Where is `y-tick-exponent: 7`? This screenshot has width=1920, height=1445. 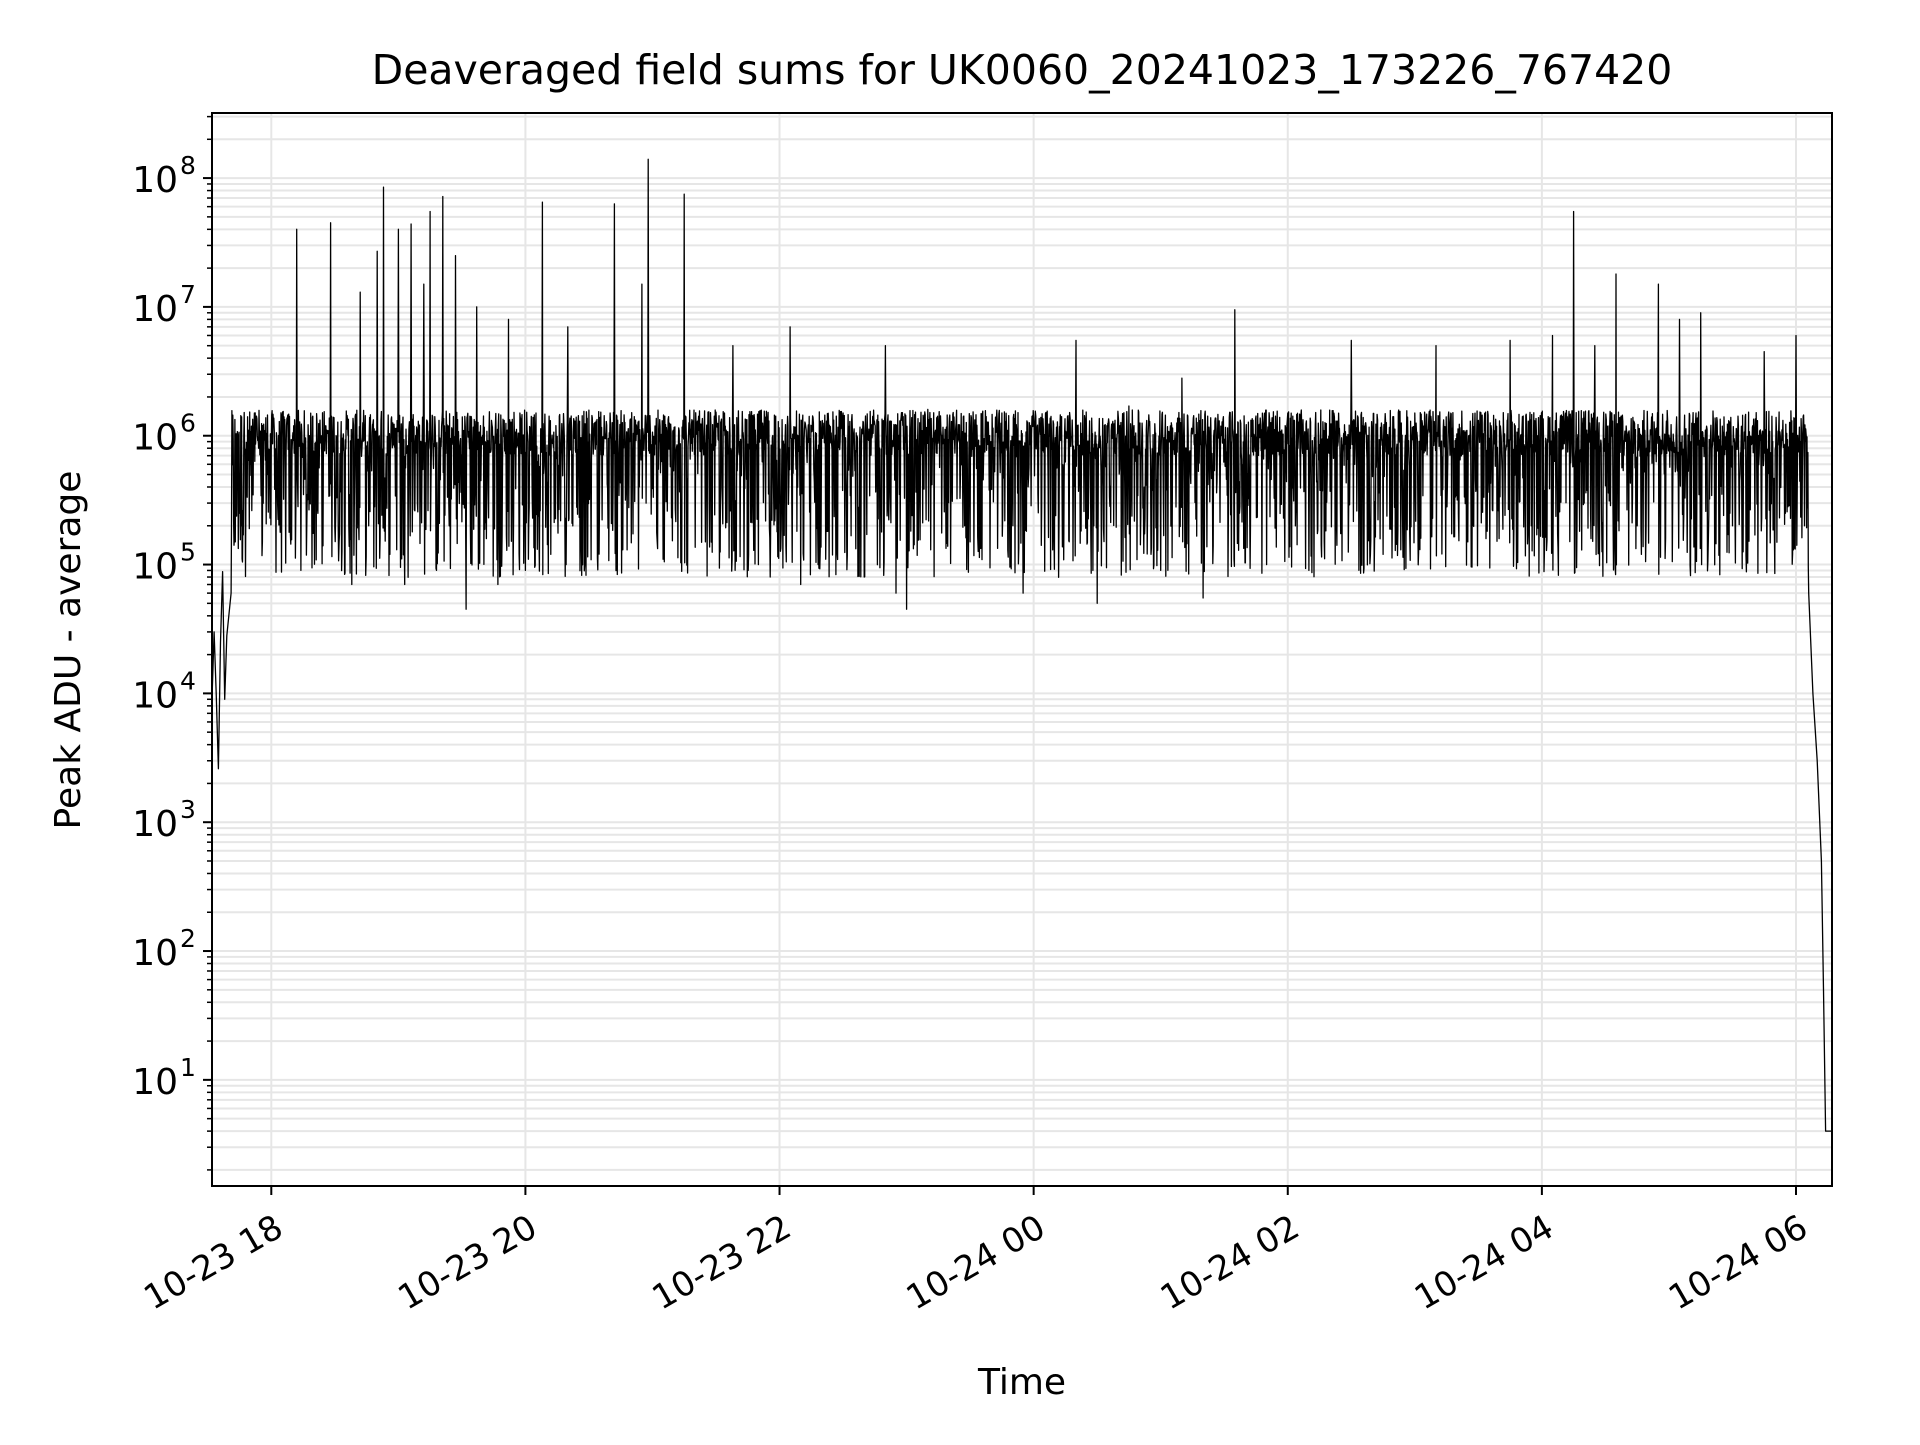 y-tick-exponent: 7 is located at coordinates (188, 294).